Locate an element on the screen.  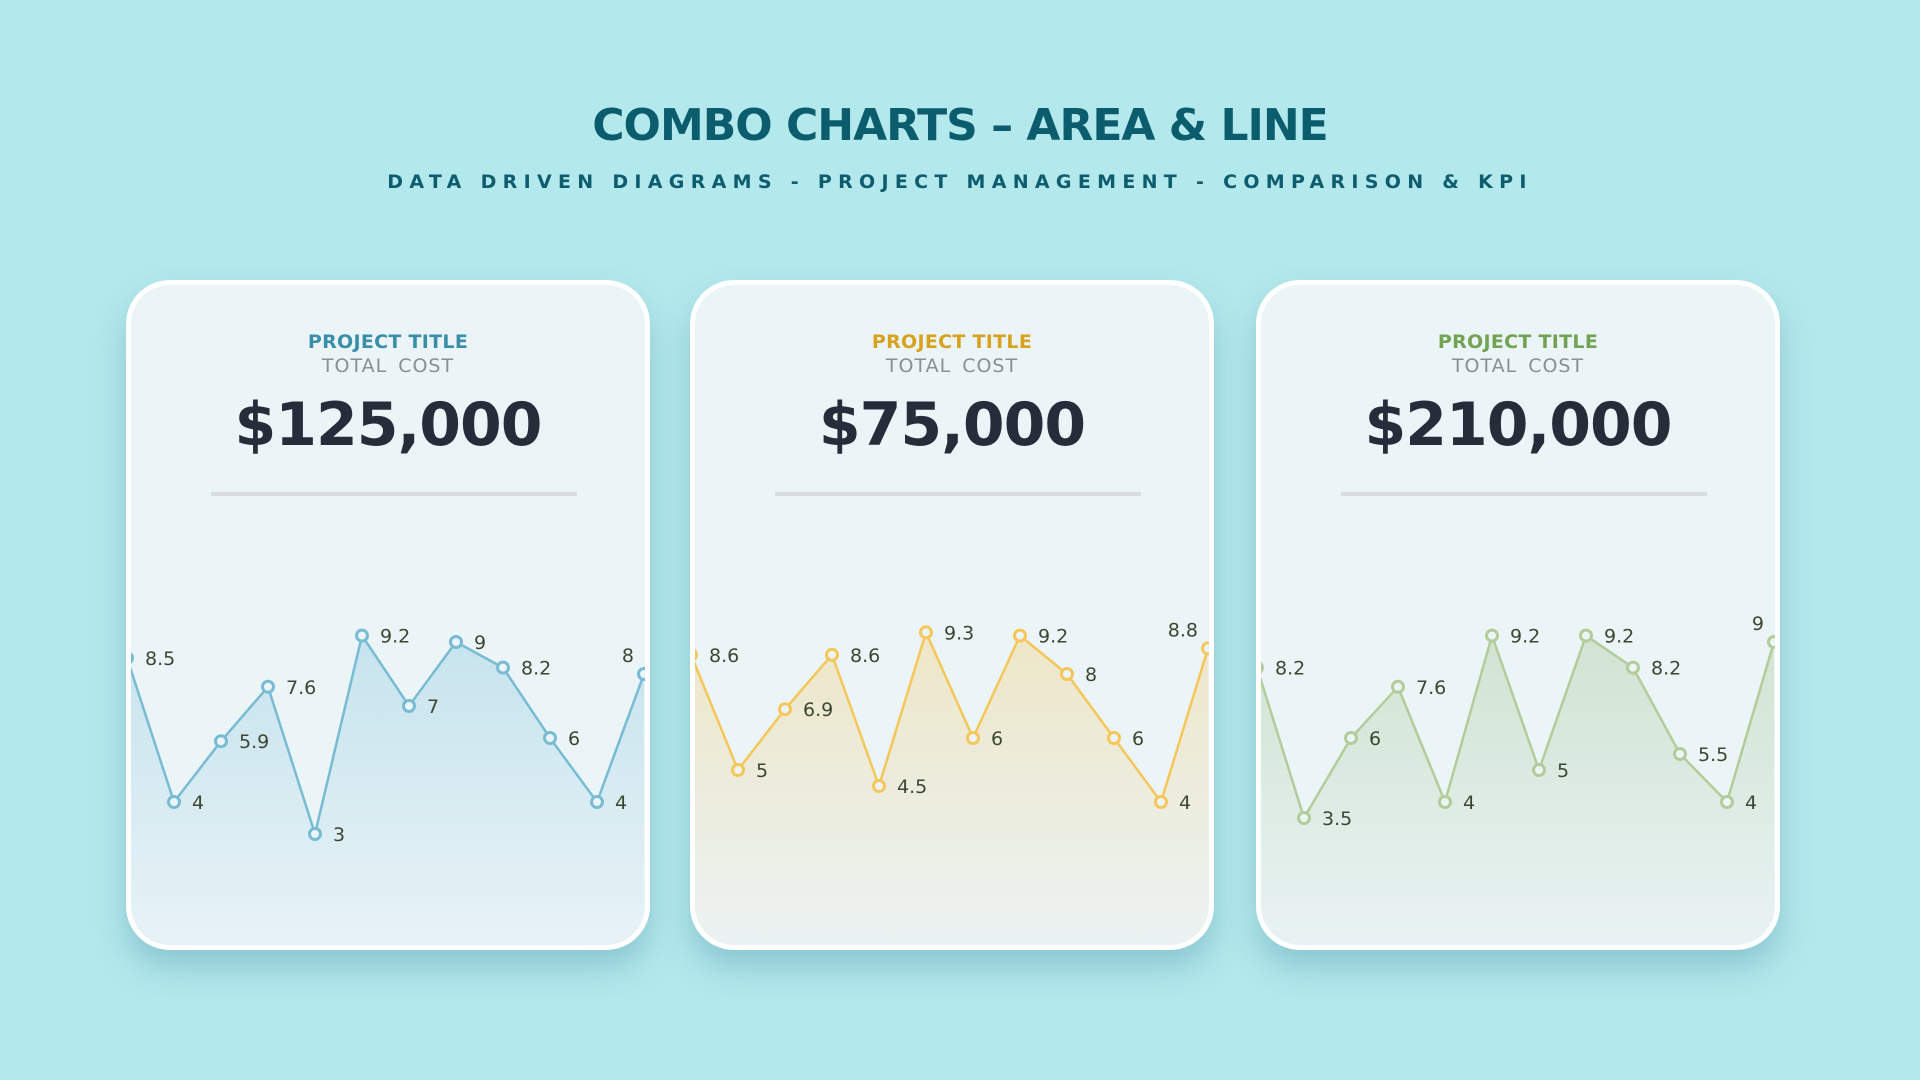
data-label: 8.8 is located at coordinates (1183, 630).